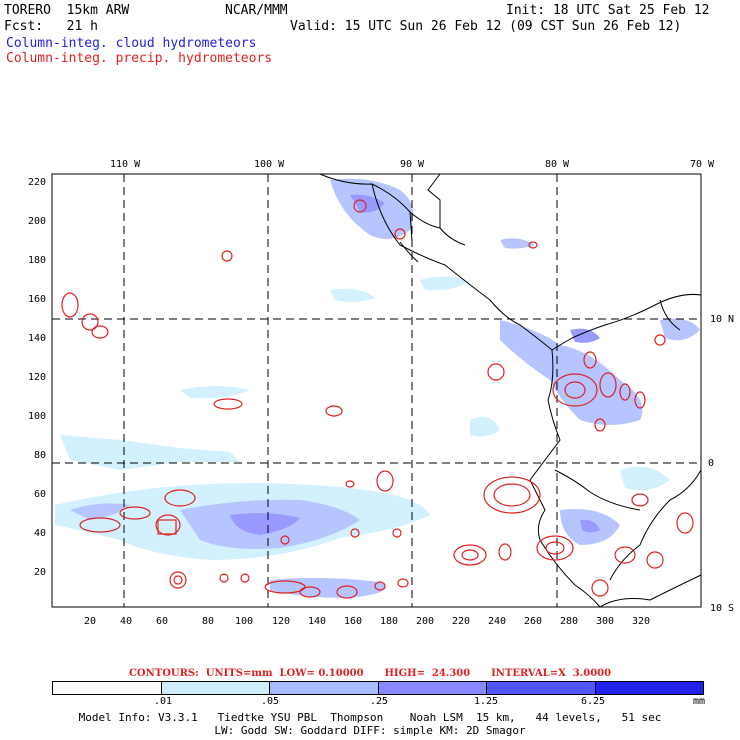 The width and height of the screenshot is (740, 740). I want to click on x-tick-label: 220, so click(461, 621).